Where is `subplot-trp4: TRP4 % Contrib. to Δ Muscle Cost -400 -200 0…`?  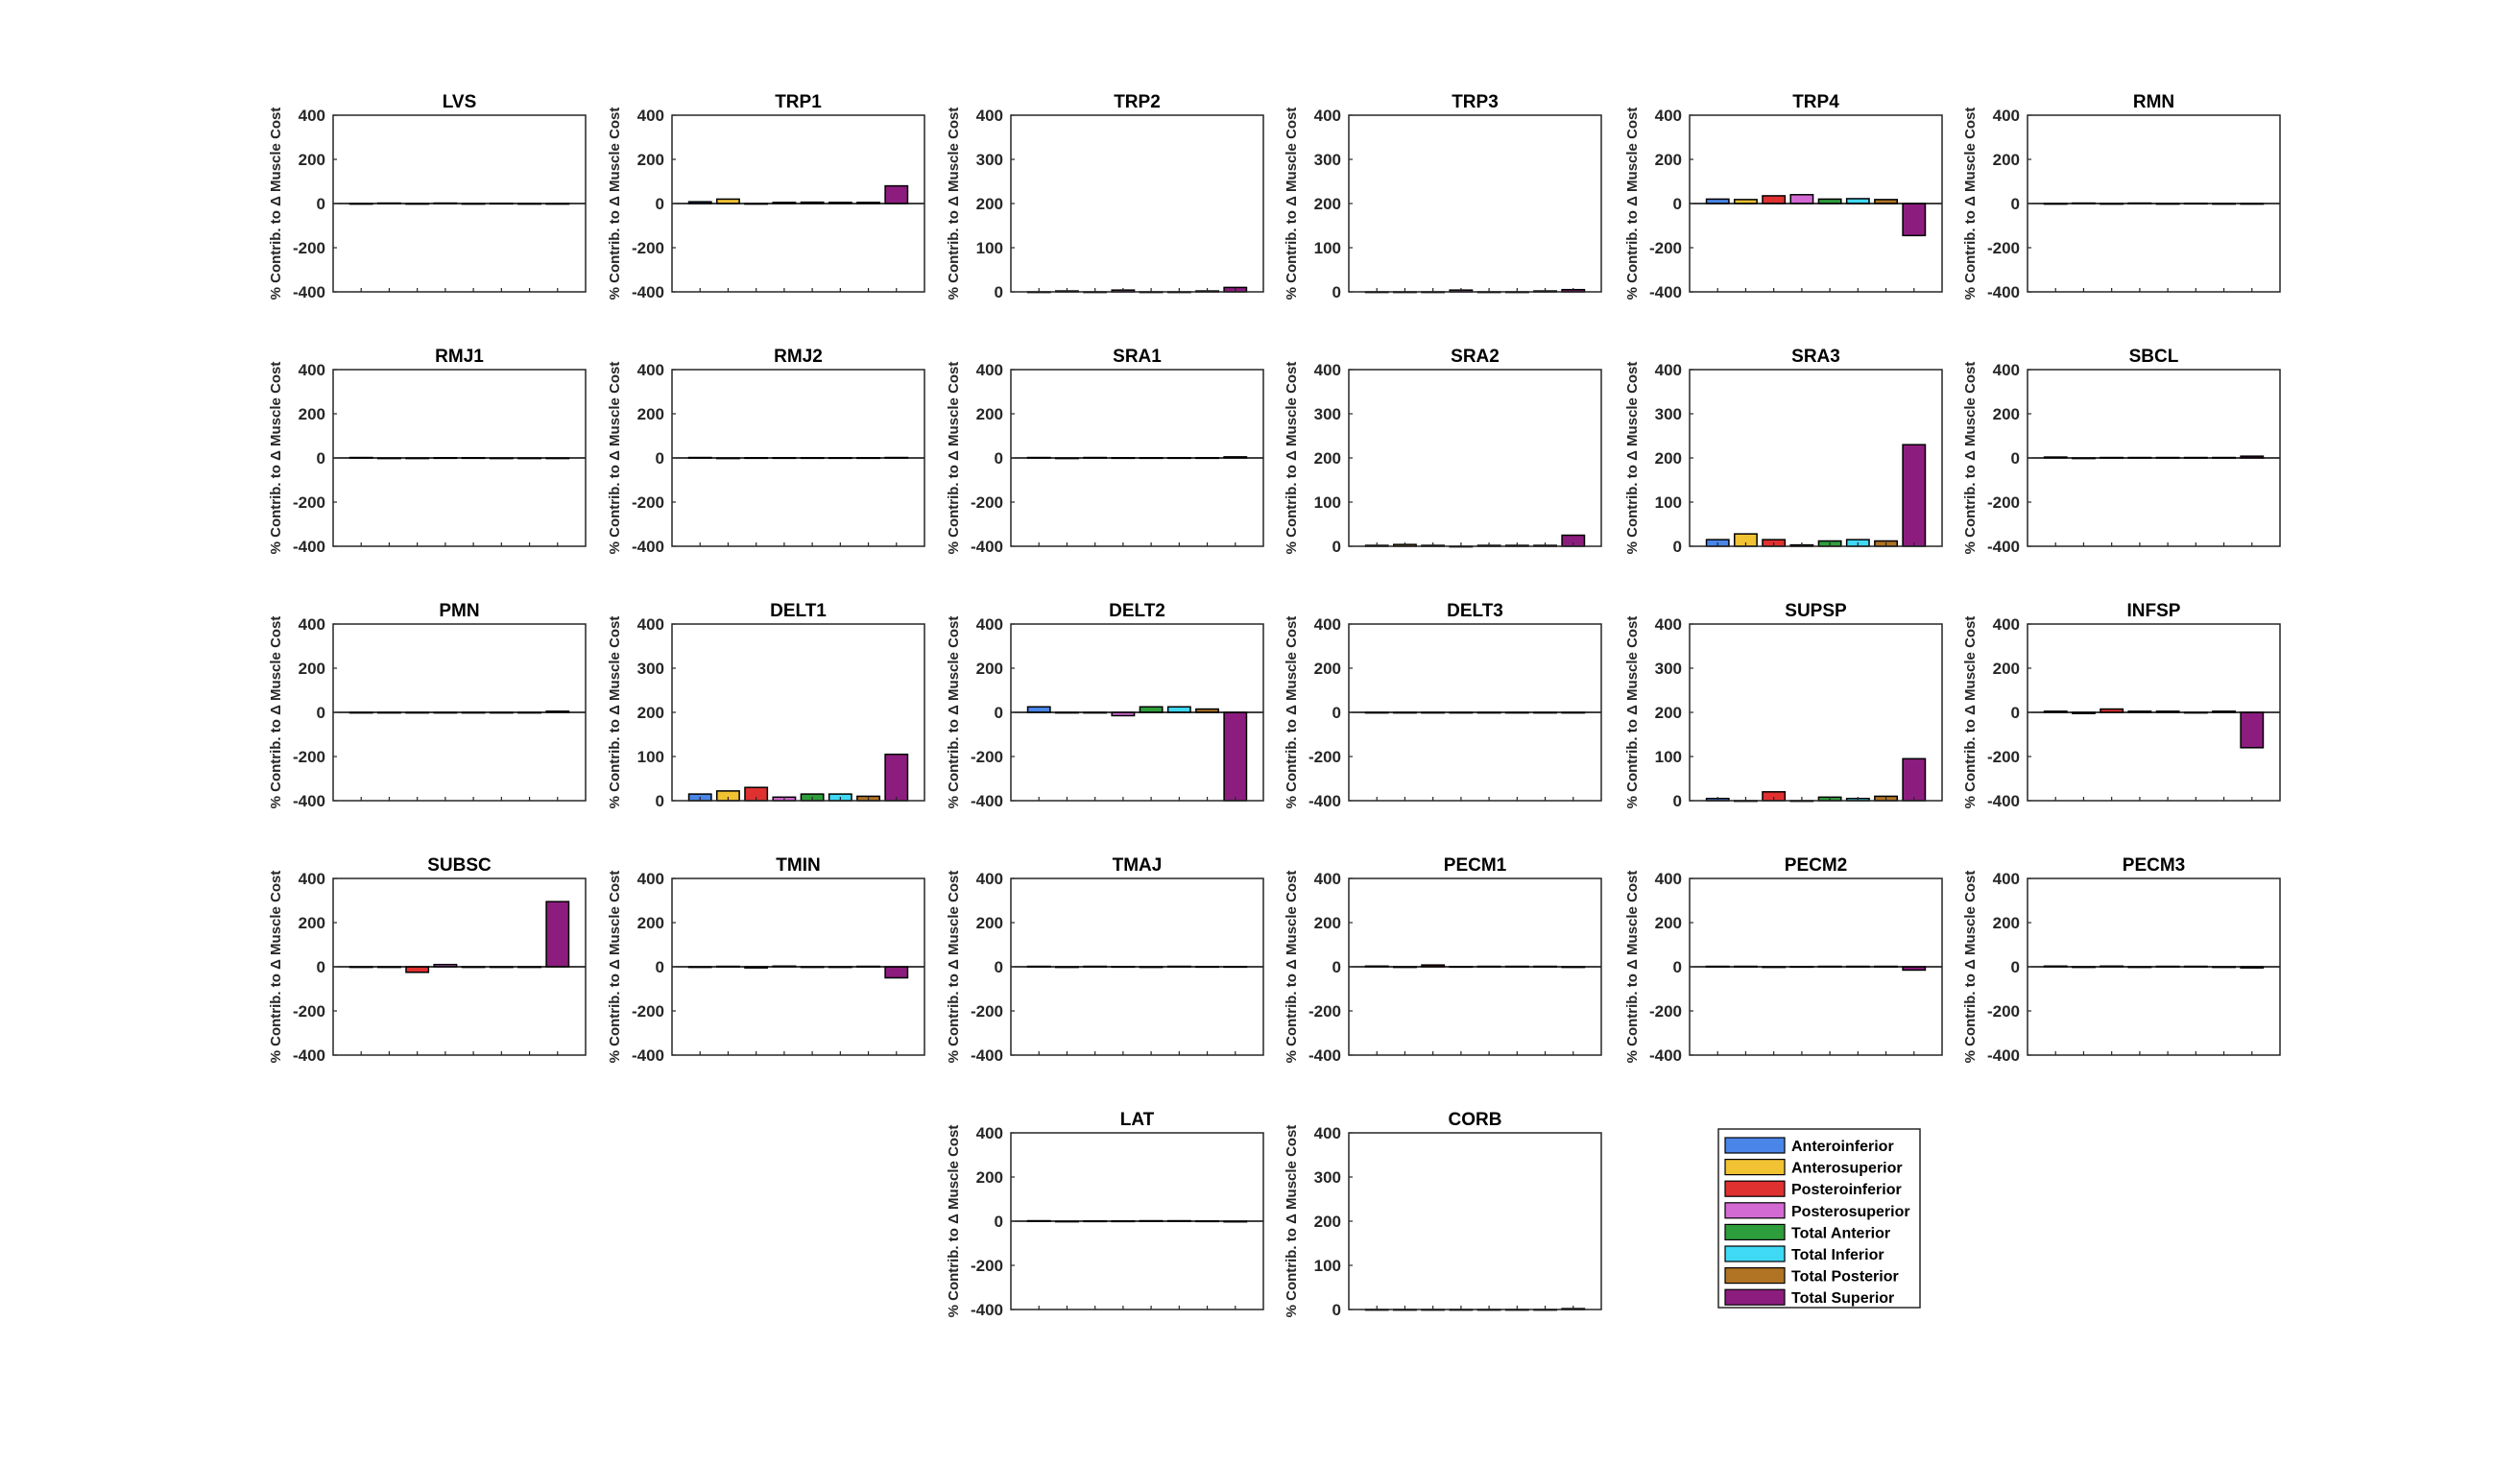 subplot-trp4: TRP4 % Contrib. to Δ Muscle Cost -400 -200 0… is located at coordinates (1784, 196).